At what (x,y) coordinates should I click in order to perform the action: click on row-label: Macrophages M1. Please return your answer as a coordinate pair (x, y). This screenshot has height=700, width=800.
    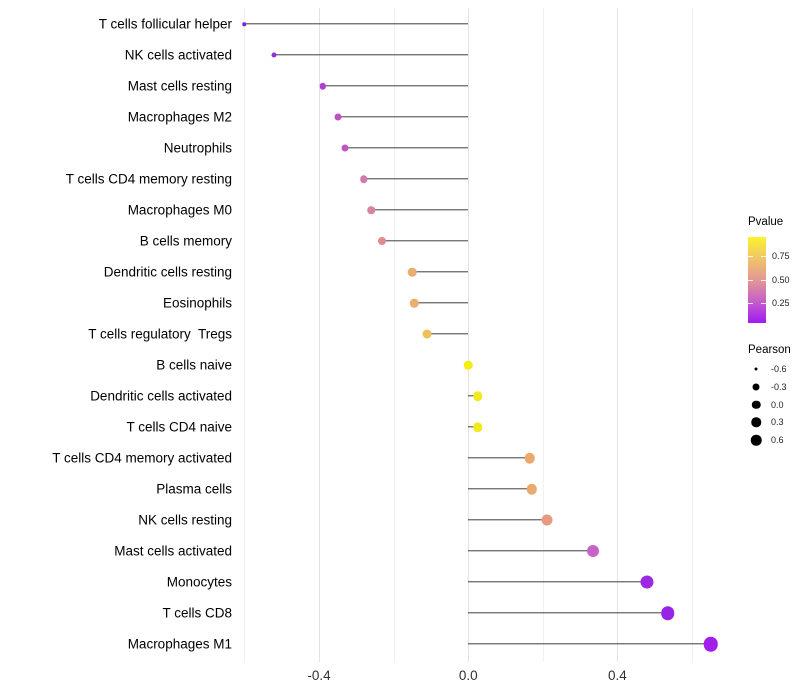
    Looking at the image, I should click on (179, 644).